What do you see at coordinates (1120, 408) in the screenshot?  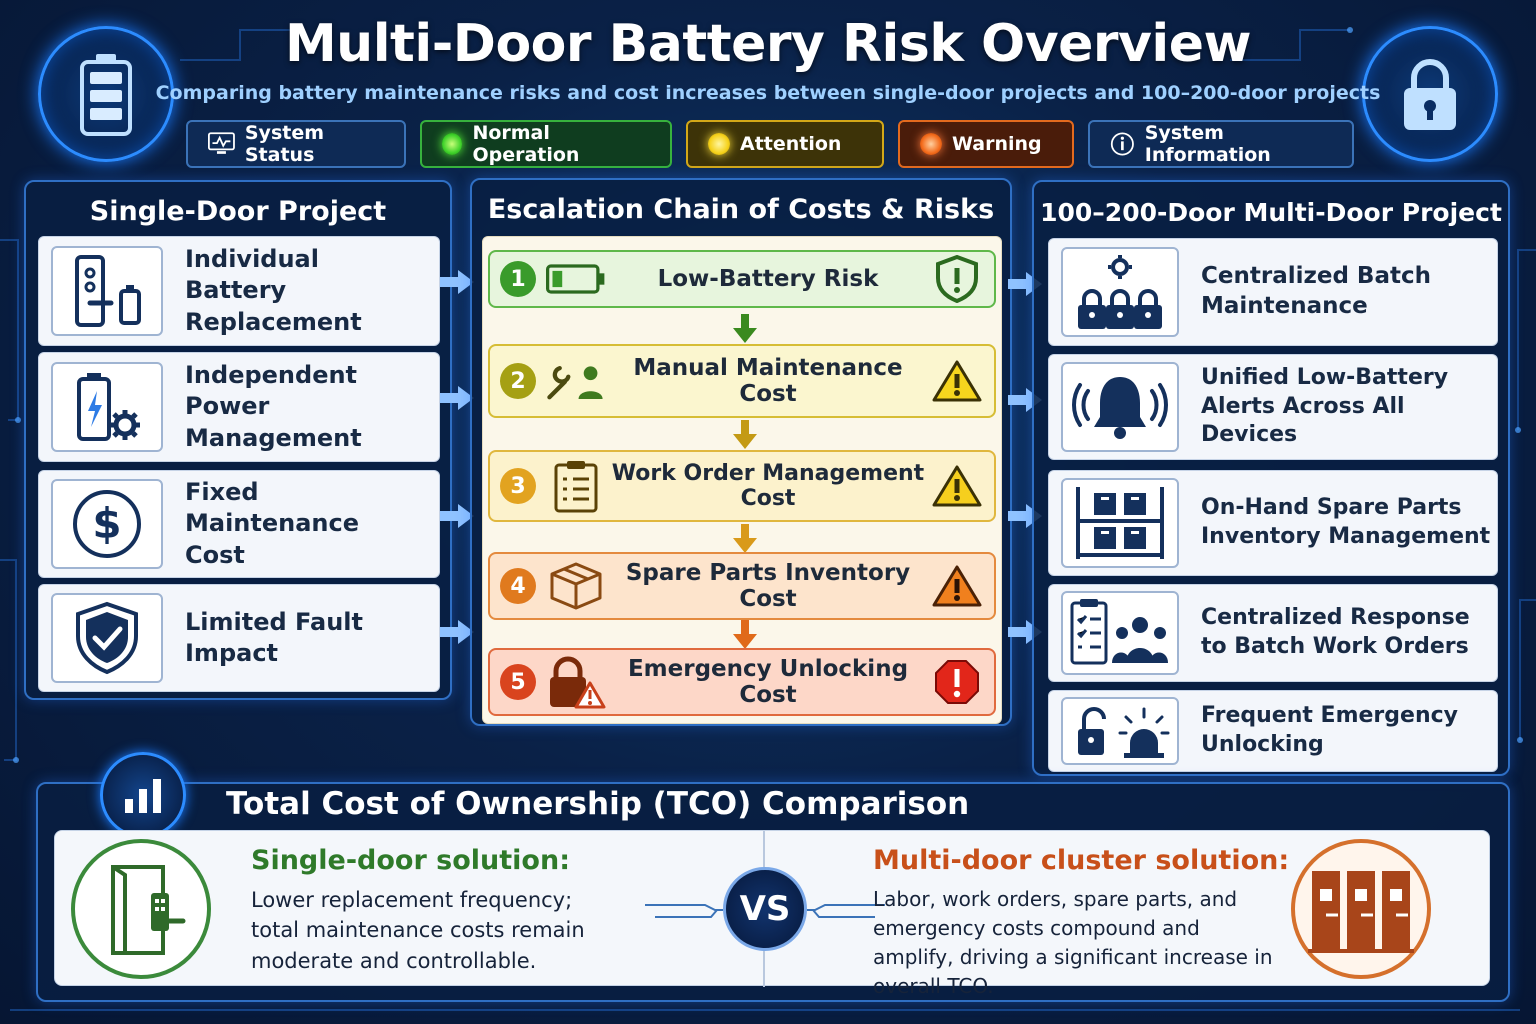 I see `bell-icon` at bounding box center [1120, 408].